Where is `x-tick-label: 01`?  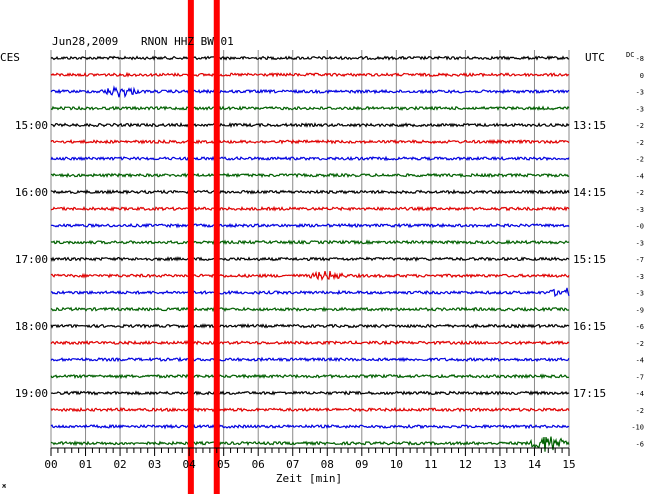 x-tick-label: 01 is located at coordinates (85, 464).